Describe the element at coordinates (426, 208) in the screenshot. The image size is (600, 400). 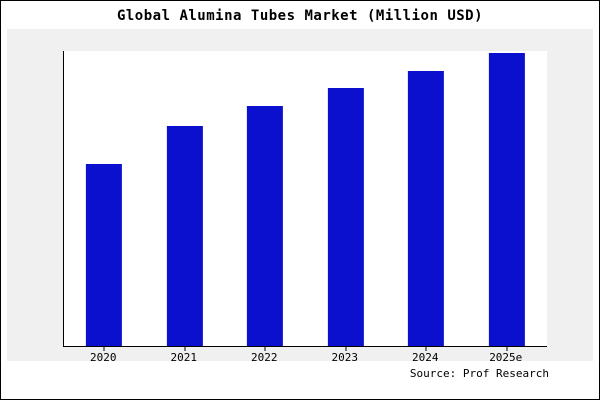
I see `bar-2024` at that location.